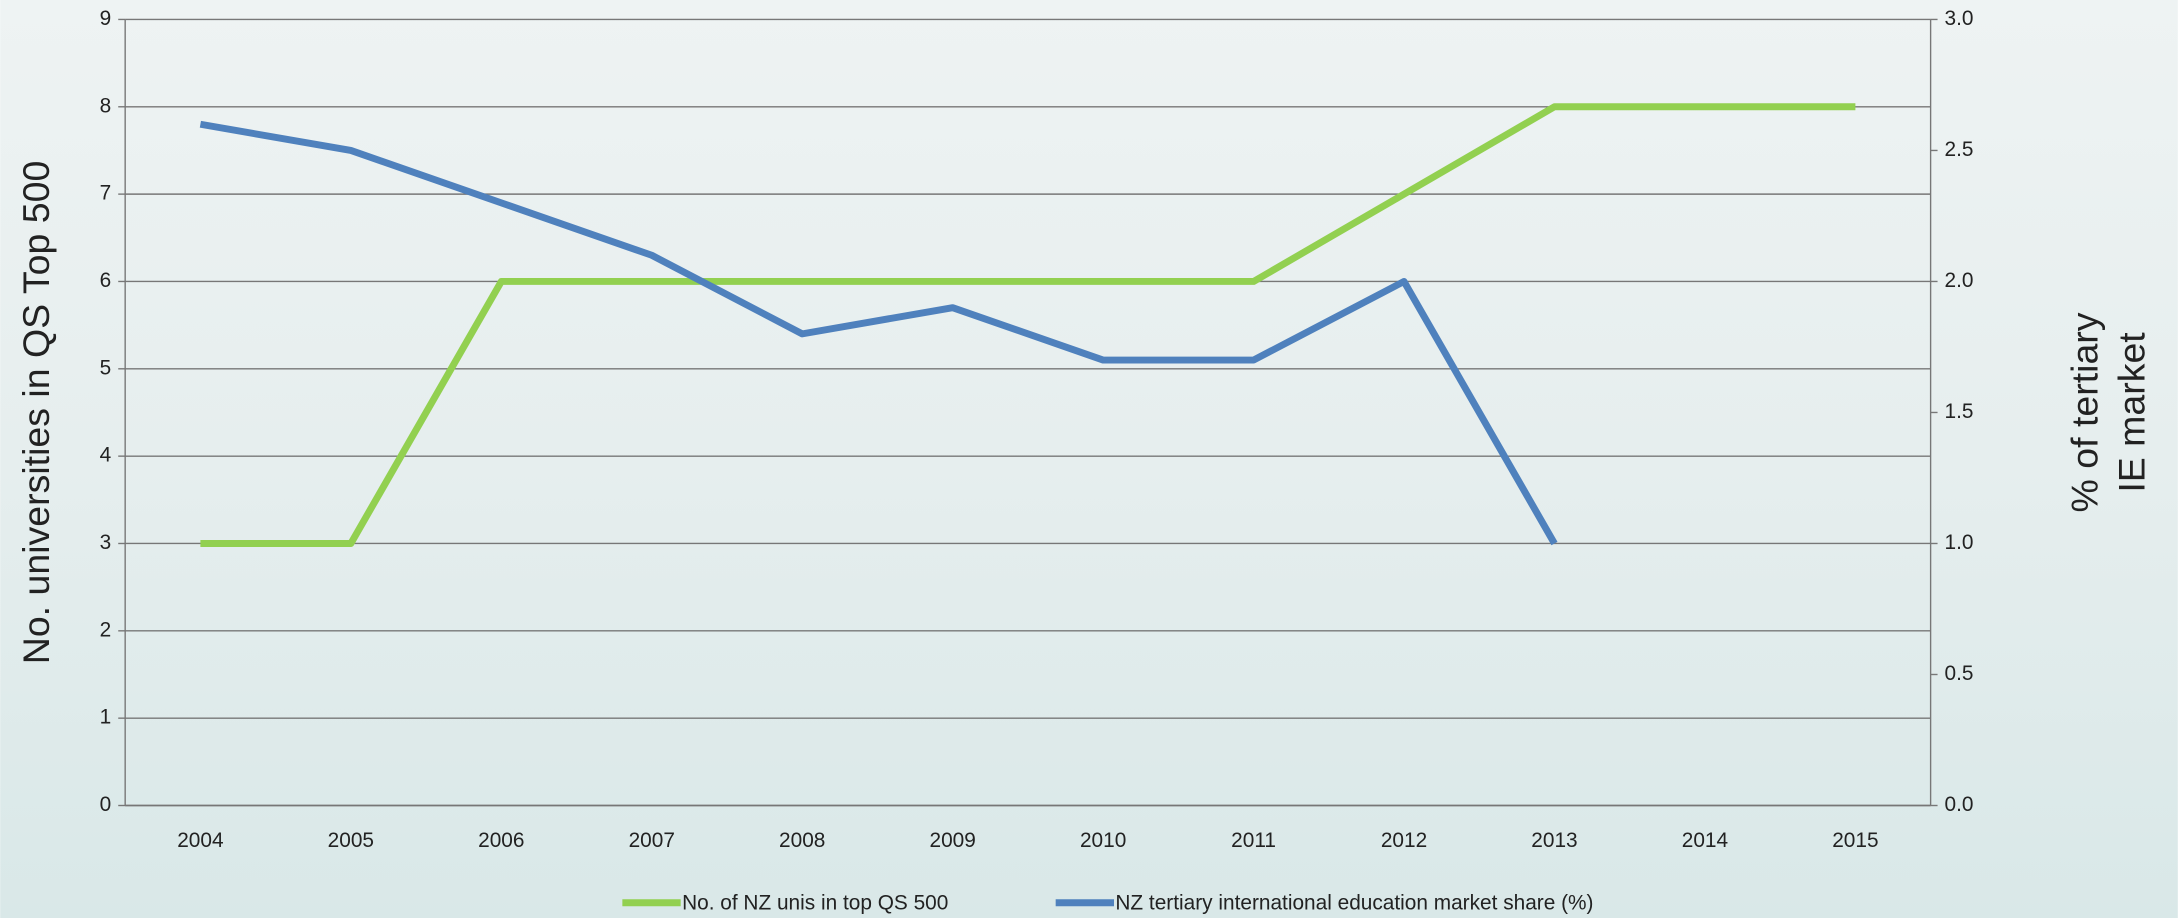 This screenshot has height=918, width=2178. What do you see at coordinates (802, 840) in the screenshot?
I see `x-tick-label: 2008` at bounding box center [802, 840].